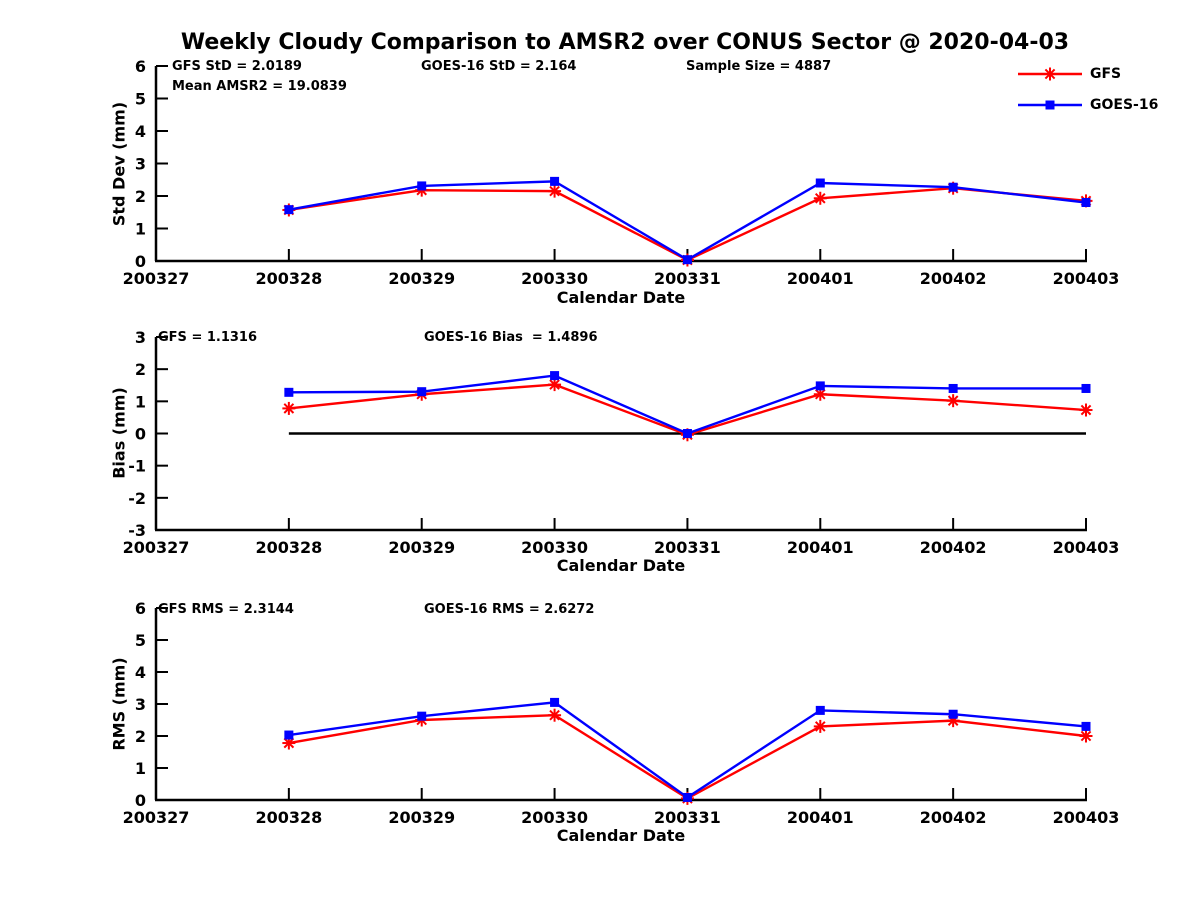 The image size is (1200, 900). Describe the element at coordinates (509, 609) in the screenshot. I see `annotation-goes16-rms: GOES-16 RMS = 2.6272` at that location.